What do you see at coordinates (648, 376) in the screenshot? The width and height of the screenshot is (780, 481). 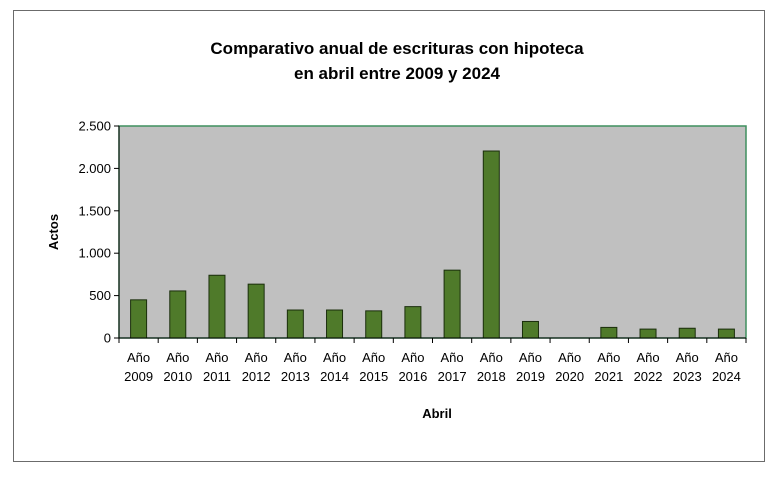 I see `x-tick-label-line-2: 2022` at bounding box center [648, 376].